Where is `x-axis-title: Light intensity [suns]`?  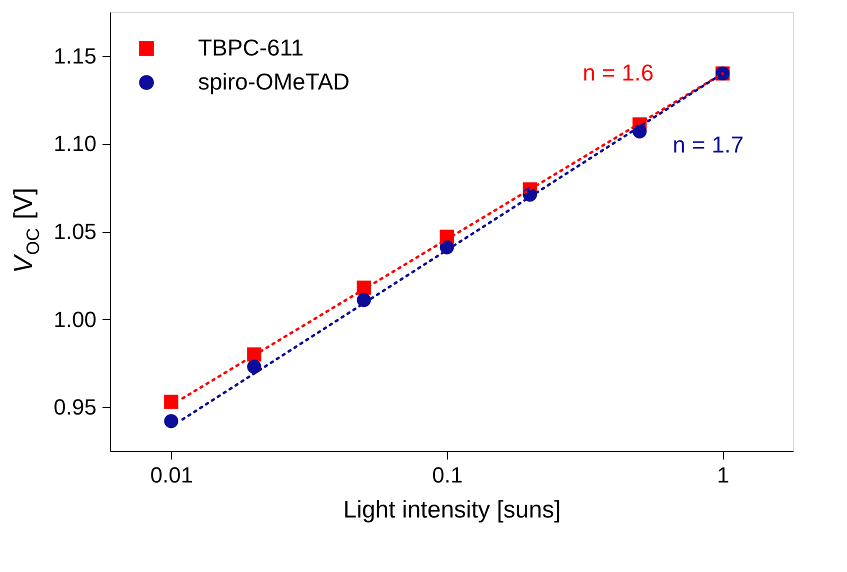
x-axis-title: Light intensity [suns] is located at coordinates (452, 510).